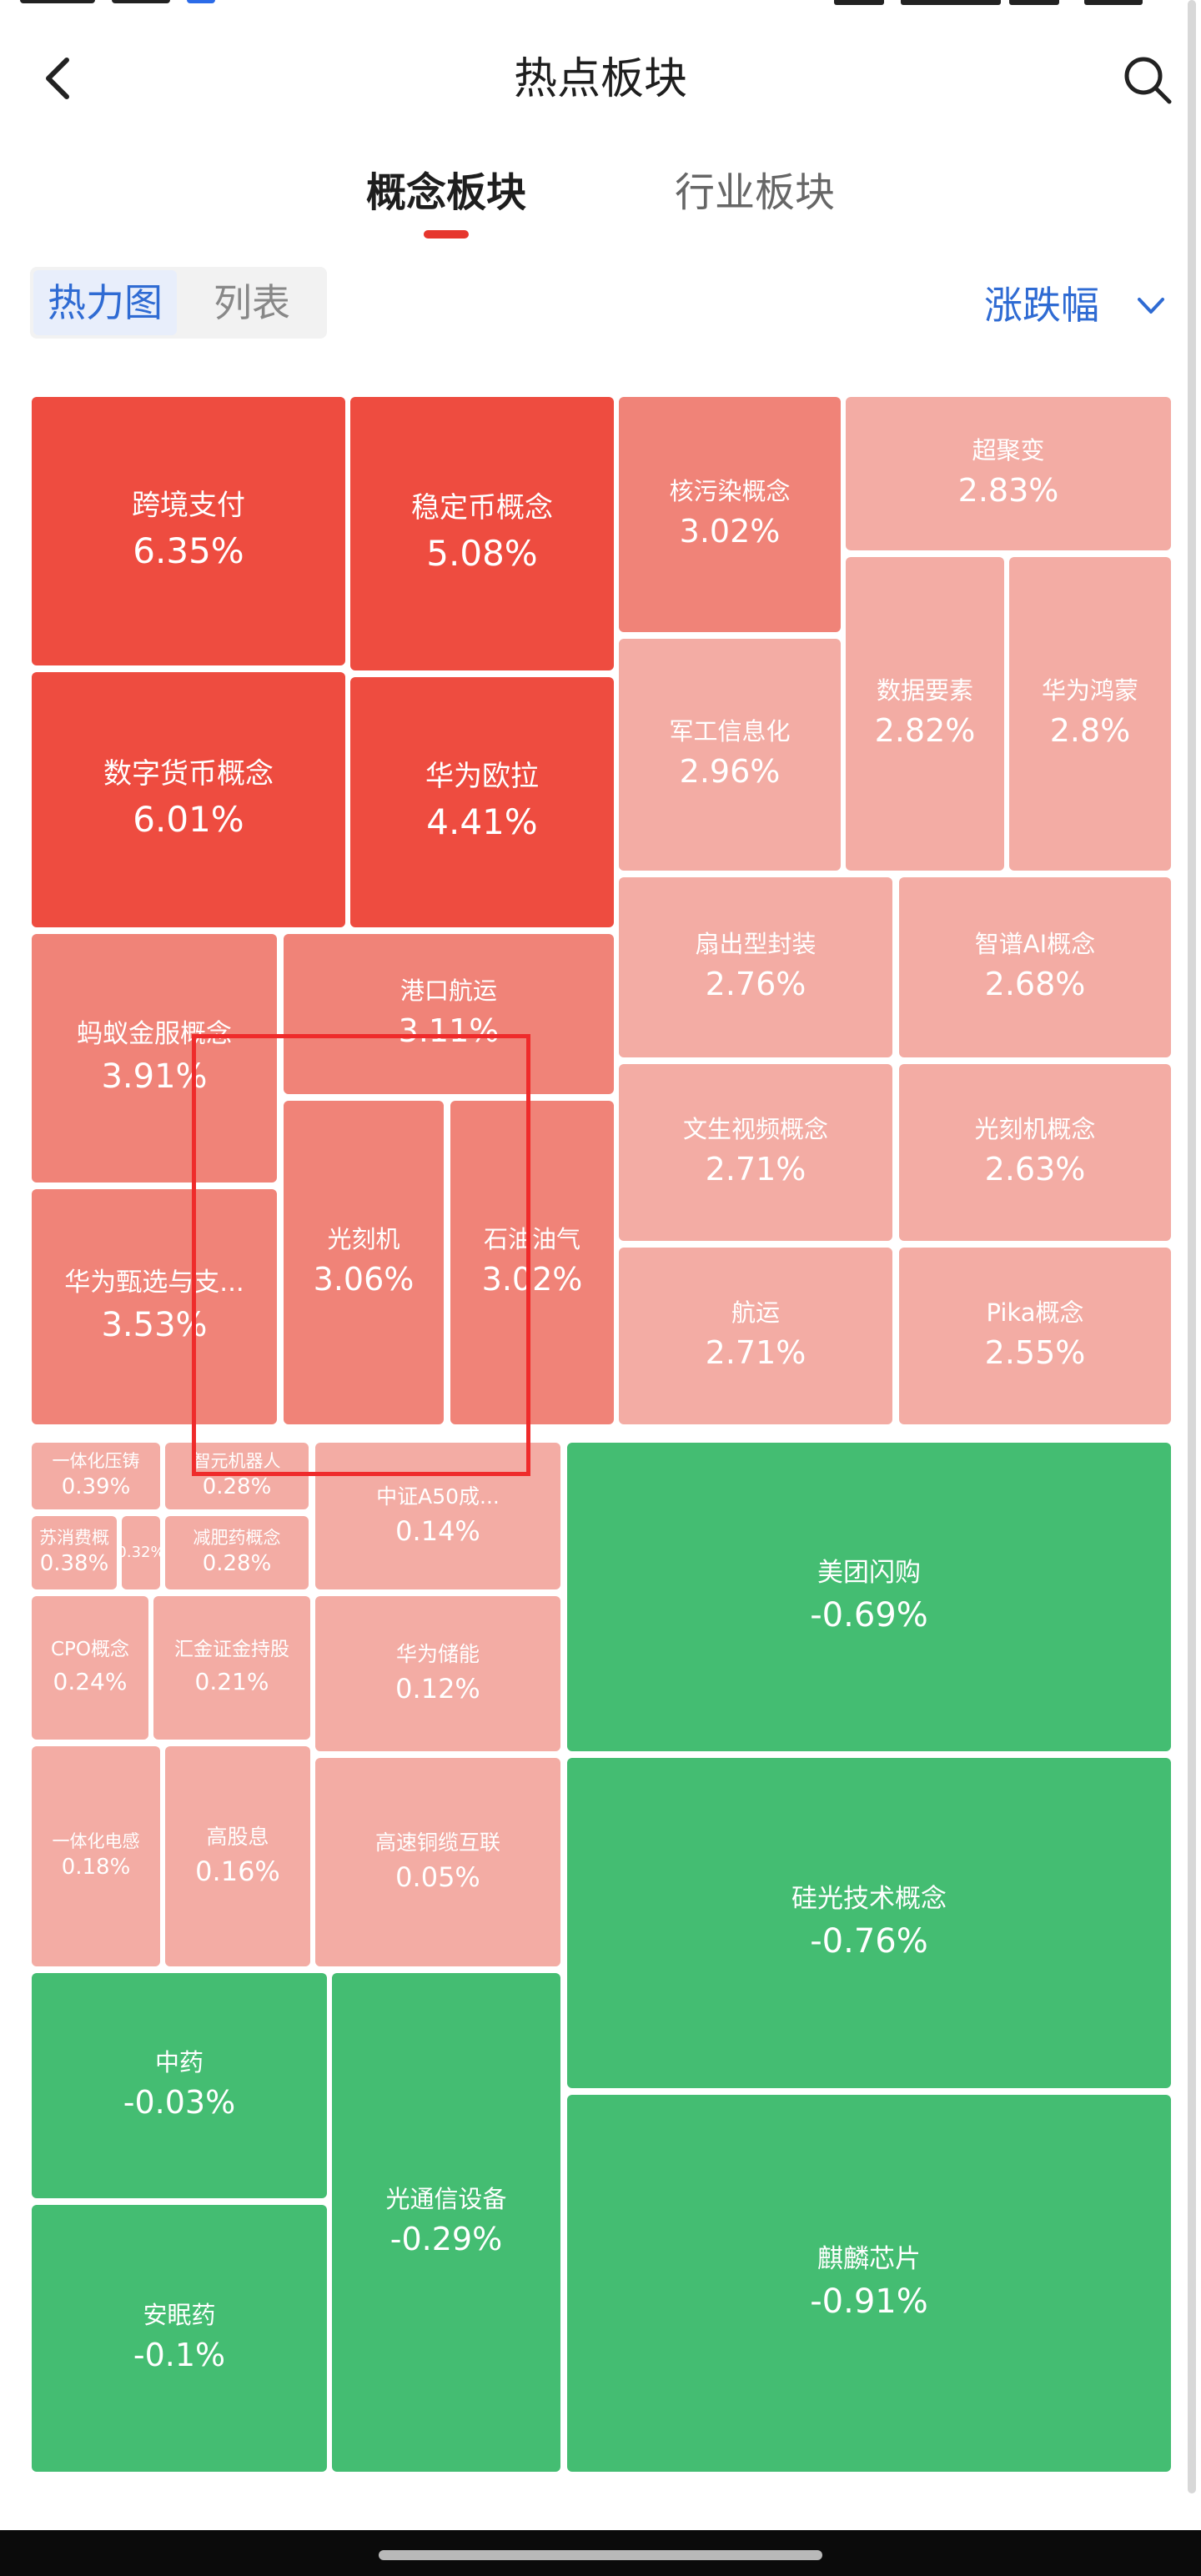  I want to click on status-bar, so click(601, 6).